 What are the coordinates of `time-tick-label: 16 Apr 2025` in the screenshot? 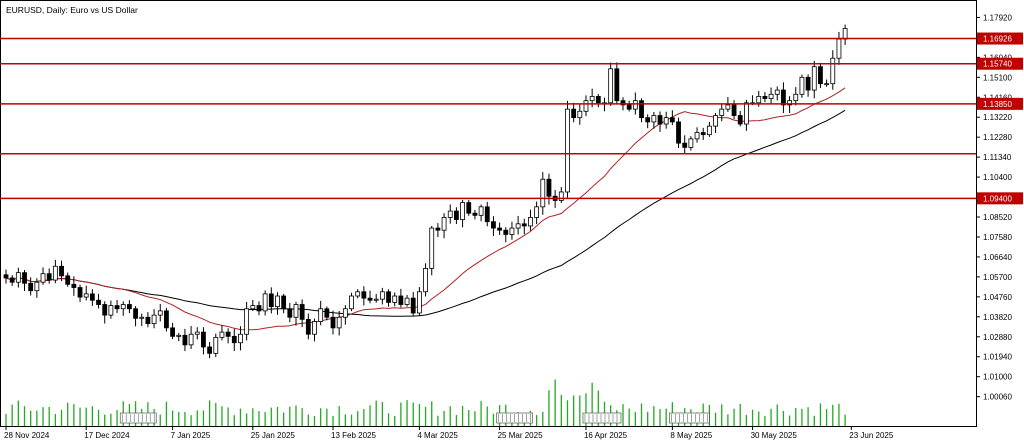 It's located at (606, 435).